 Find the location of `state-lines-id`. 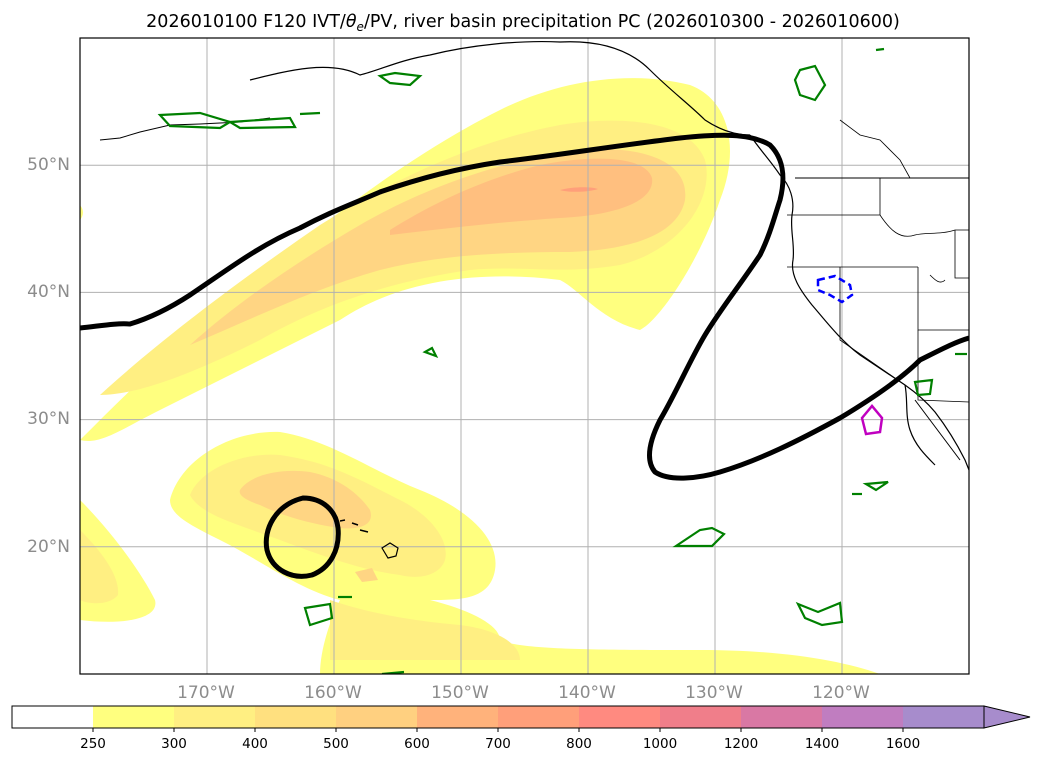

state-lines-id is located at coordinates (961, 254).